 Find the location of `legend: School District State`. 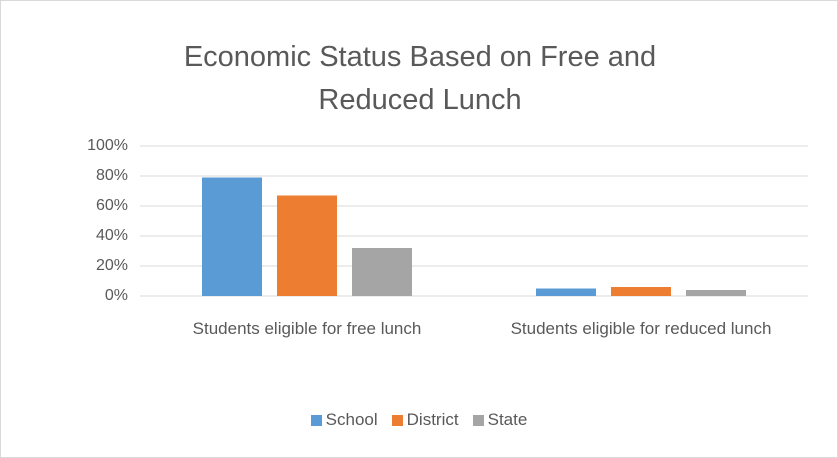

legend: School District State is located at coordinates (419, 420).